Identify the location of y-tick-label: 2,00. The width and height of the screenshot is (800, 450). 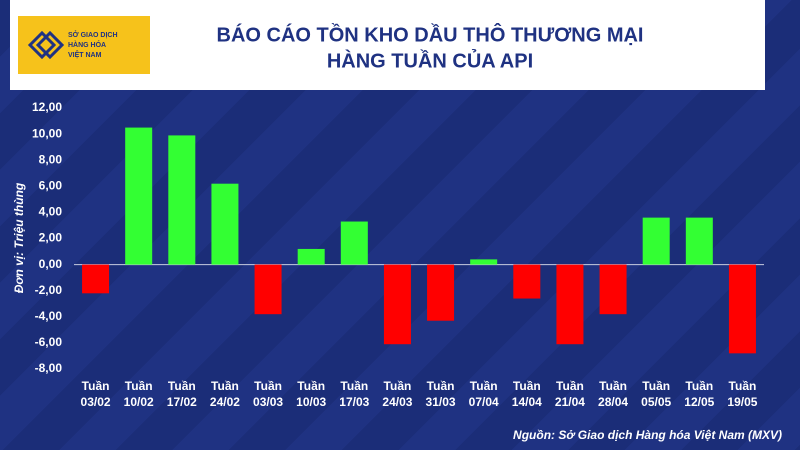
(51, 238).